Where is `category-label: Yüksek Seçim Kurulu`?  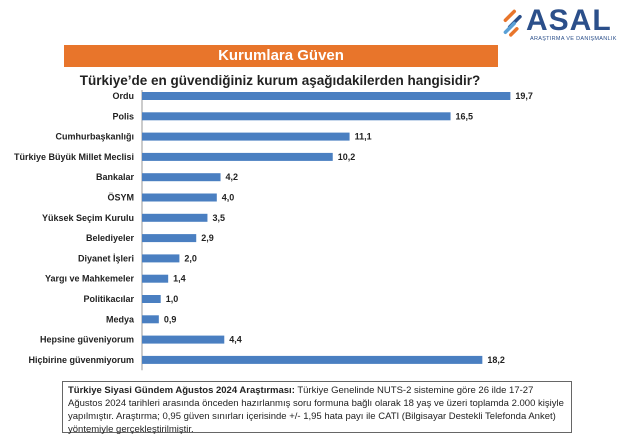 category-label: Yüksek Seçim Kurulu is located at coordinates (88, 218).